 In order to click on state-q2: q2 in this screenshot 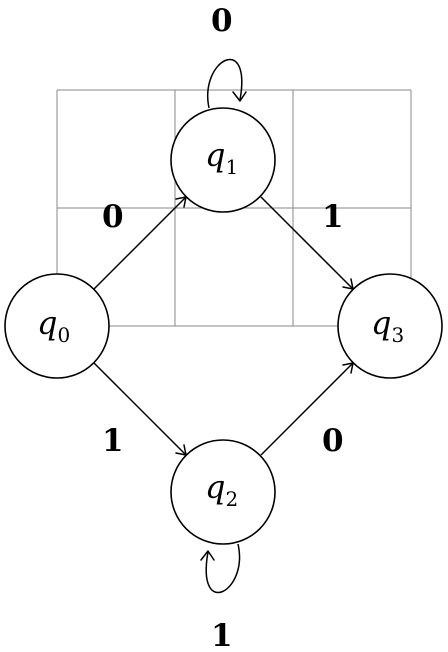, I will do `click(223, 492)`.